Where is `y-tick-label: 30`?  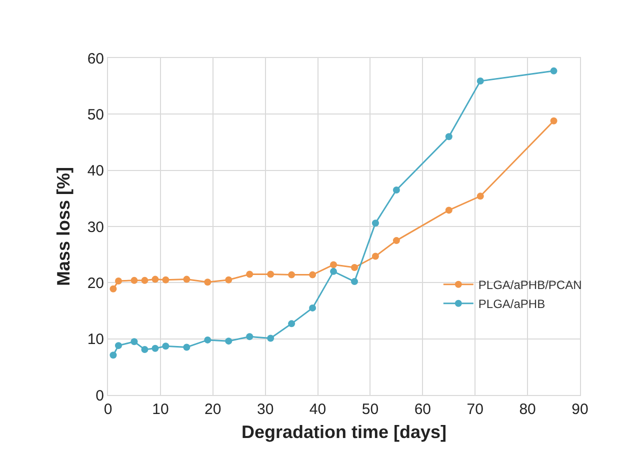 y-tick-label: 30 is located at coordinates (95, 227).